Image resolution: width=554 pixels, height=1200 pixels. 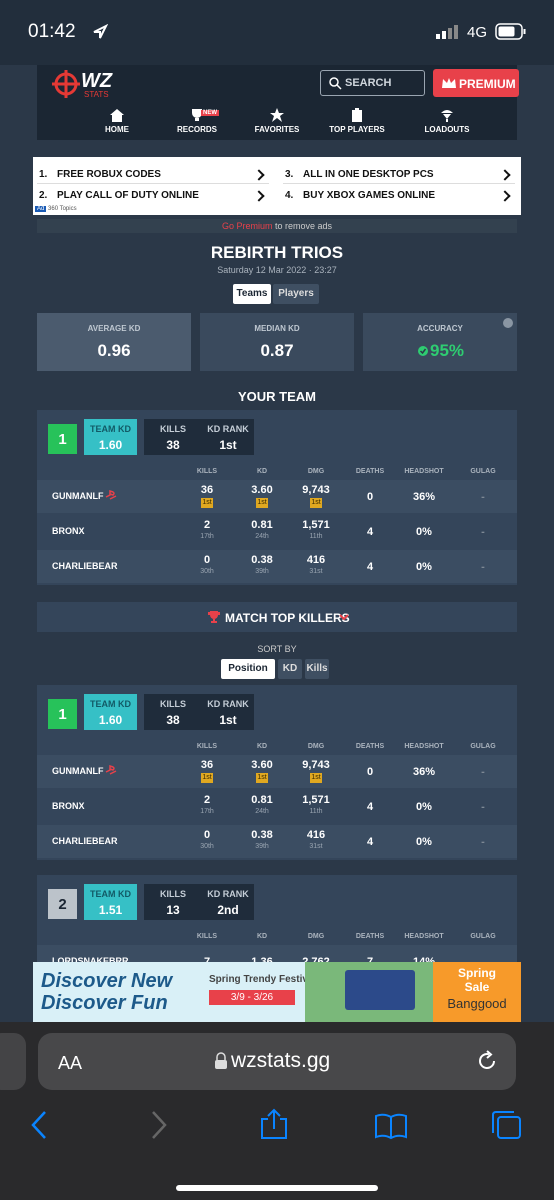 I want to click on stat-label: MEDIAN KD, so click(x=277, y=328).